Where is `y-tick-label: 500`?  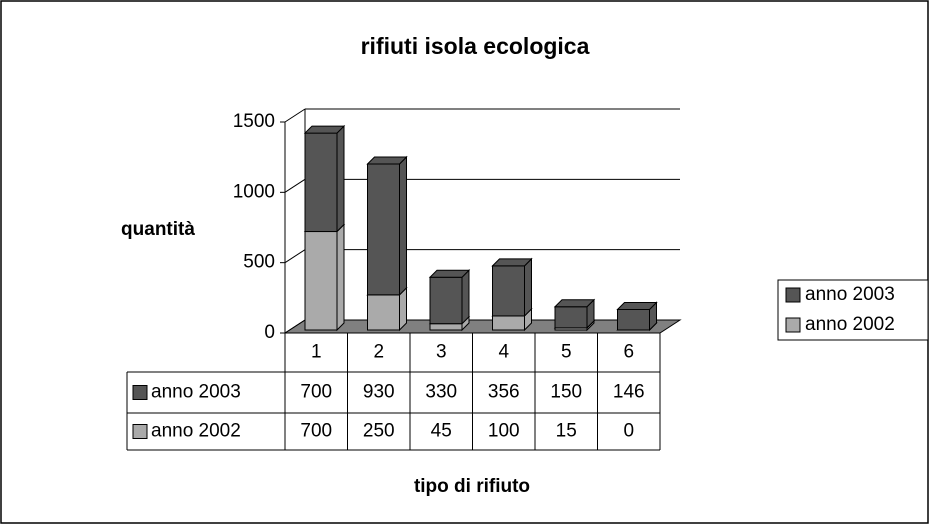
y-tick-label: 500 is located at coordinates (259, 262).